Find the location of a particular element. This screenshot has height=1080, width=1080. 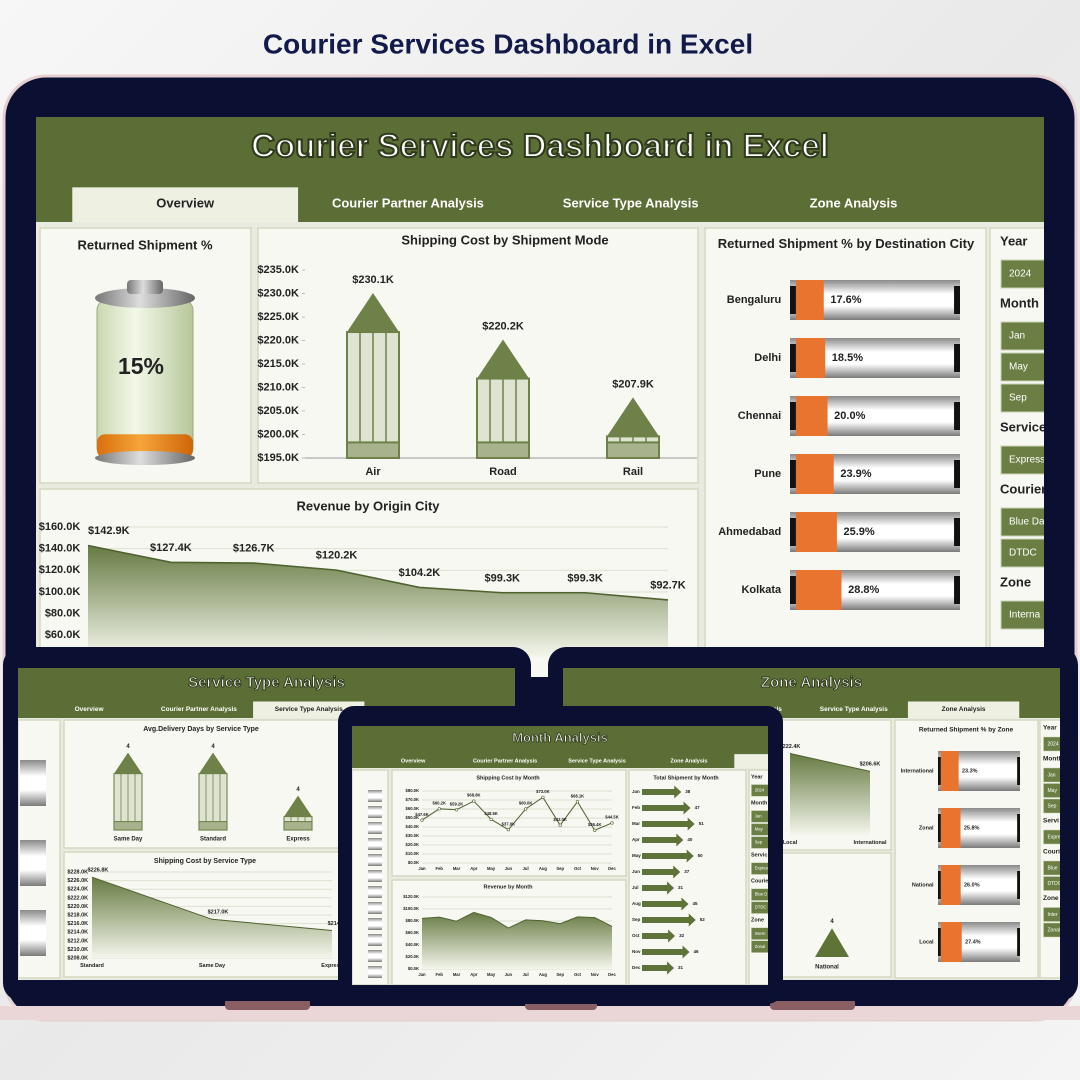

slicer-item: Expres is located at coordinates (761, 868).